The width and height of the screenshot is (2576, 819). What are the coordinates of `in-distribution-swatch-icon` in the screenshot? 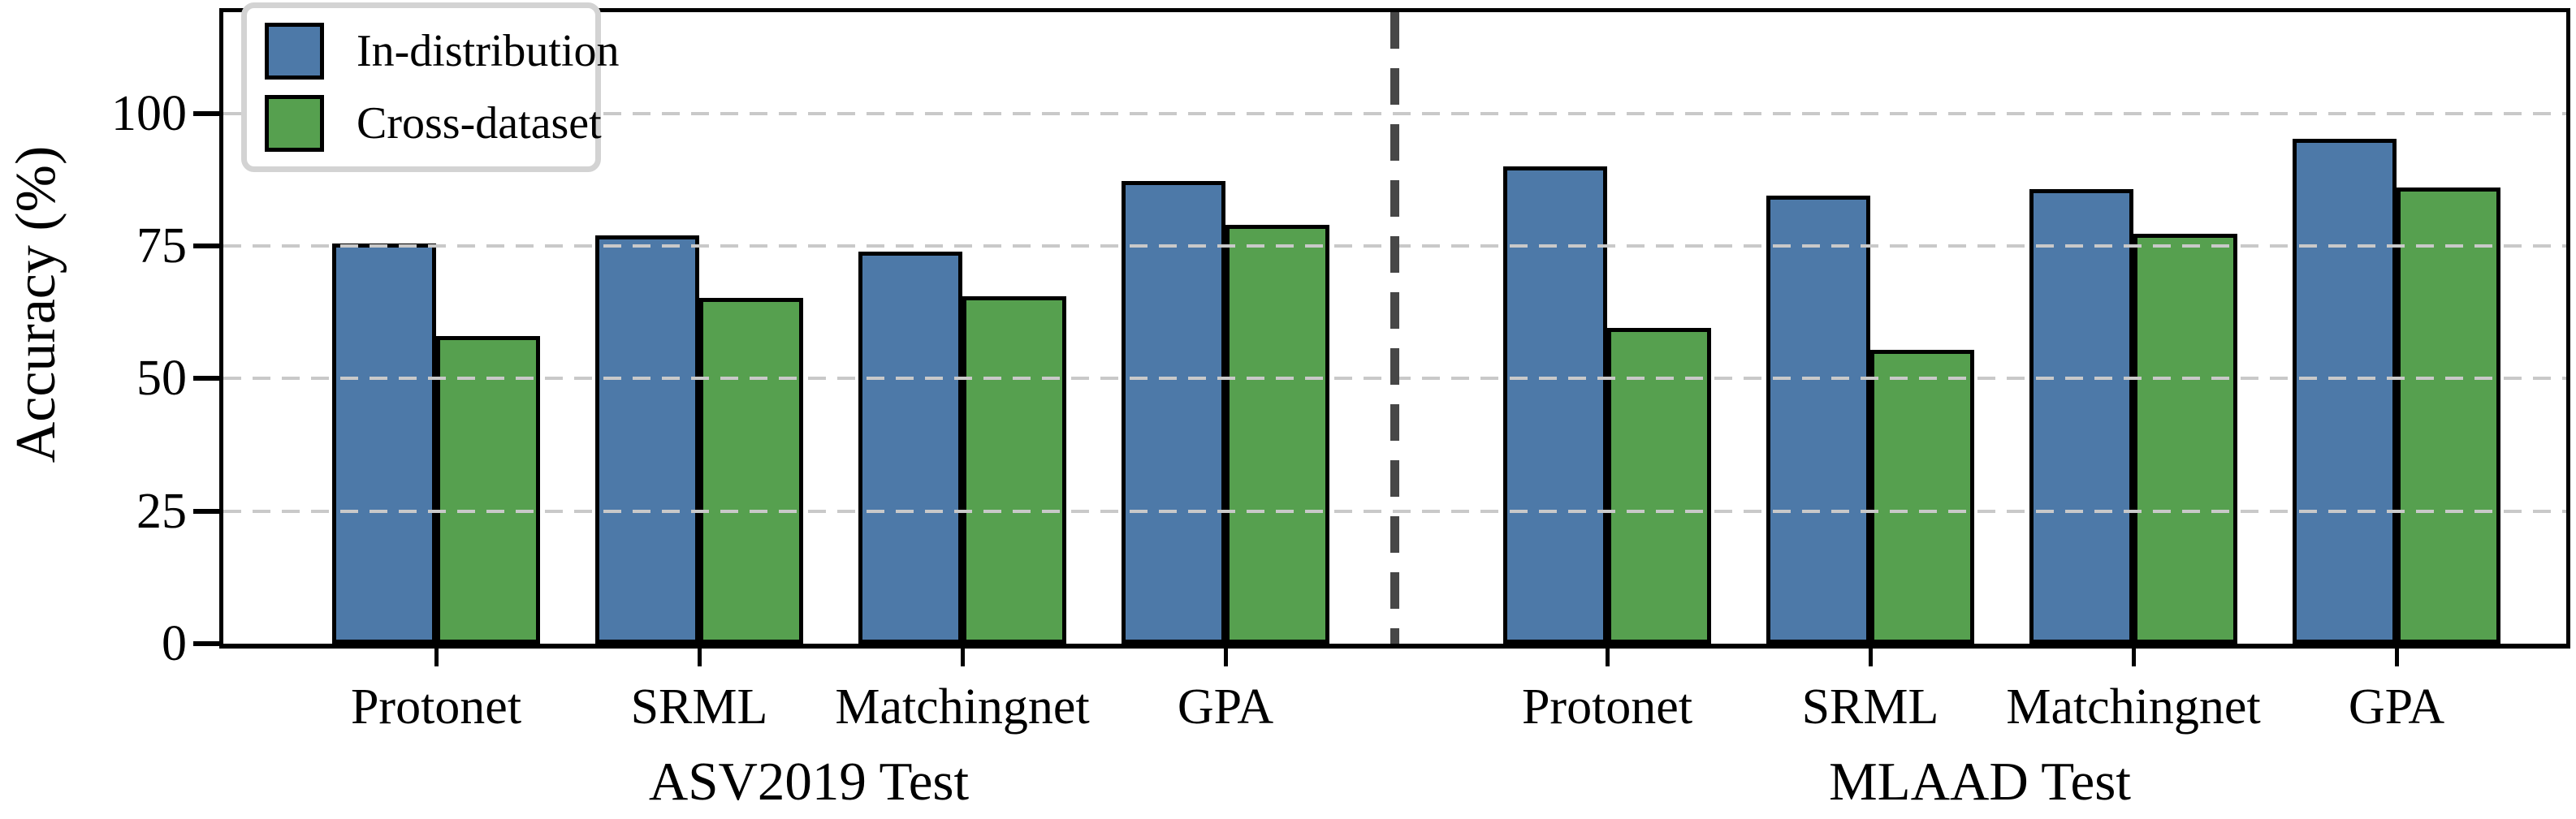 It's located at (295, 52).